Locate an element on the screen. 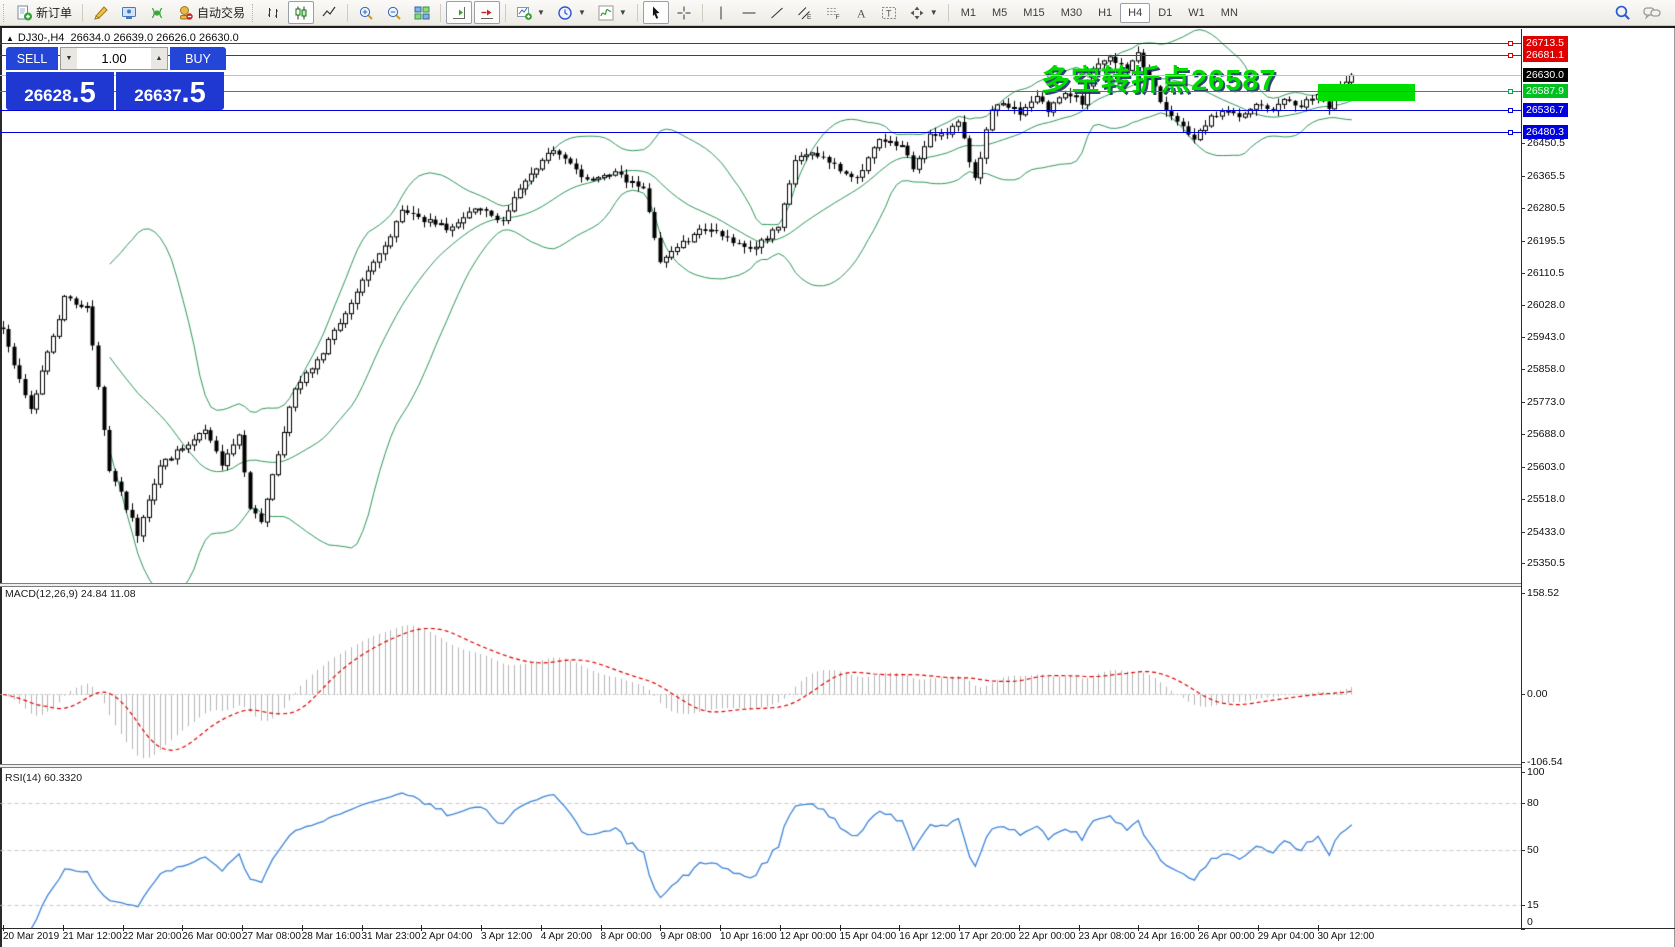 The height and width of the screenshot is (947, 1675). trendline-tool-button is located at coordinates (777, 12).